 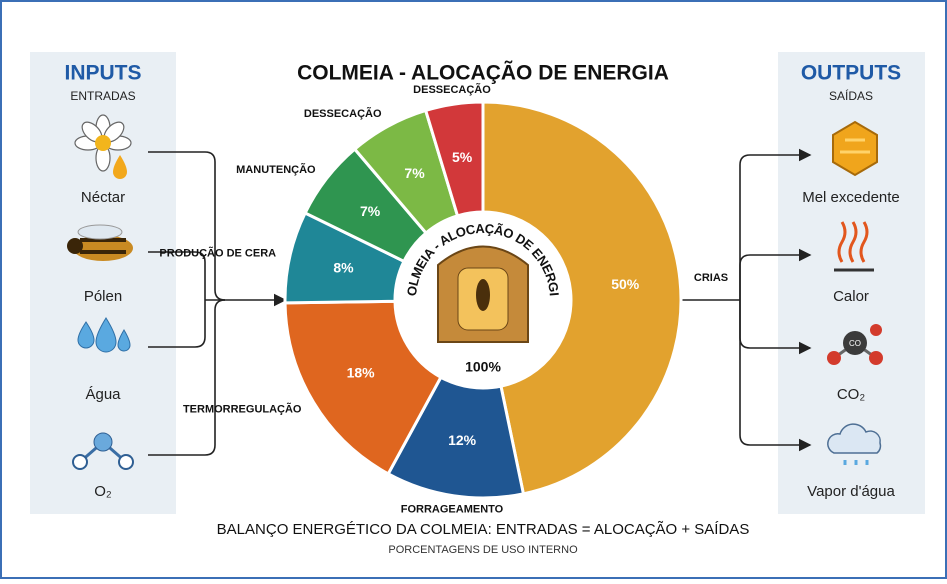 I want to click on output-label: Mel excedente, so click(x=851, y=197).